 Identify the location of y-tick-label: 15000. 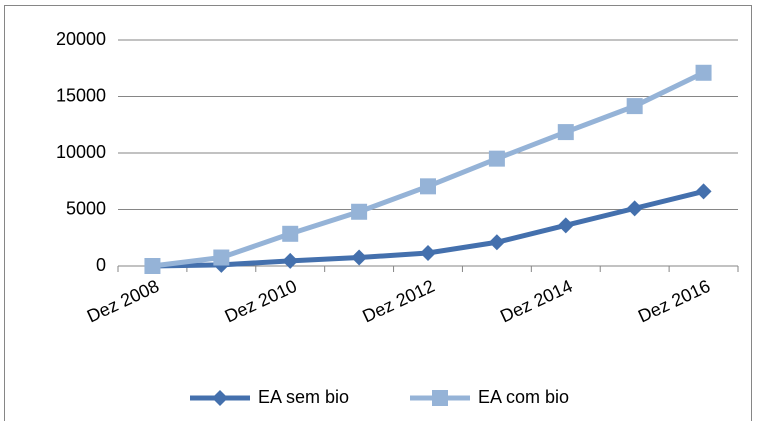
(81, 95).